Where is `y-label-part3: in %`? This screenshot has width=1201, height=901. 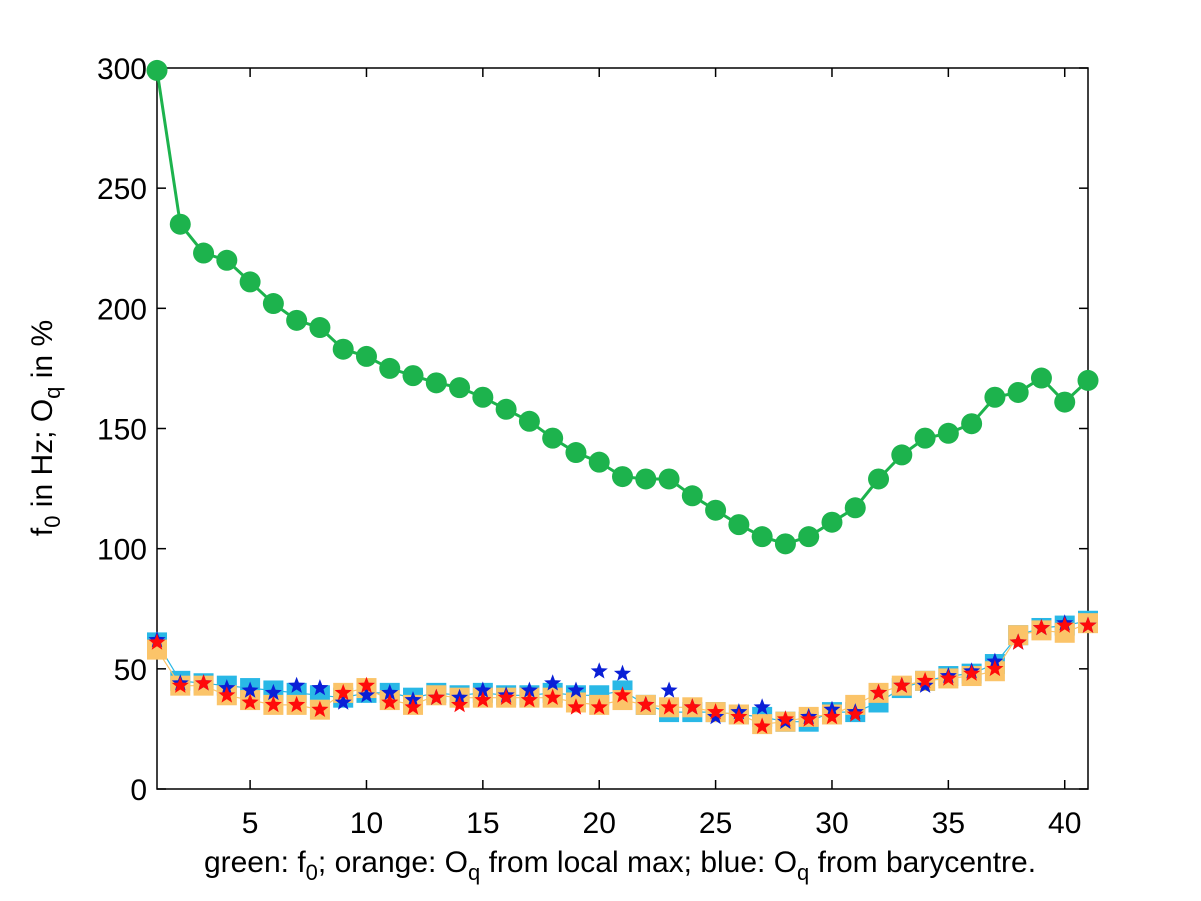 y-label-part3: in % is located at coordinates (42, 353).